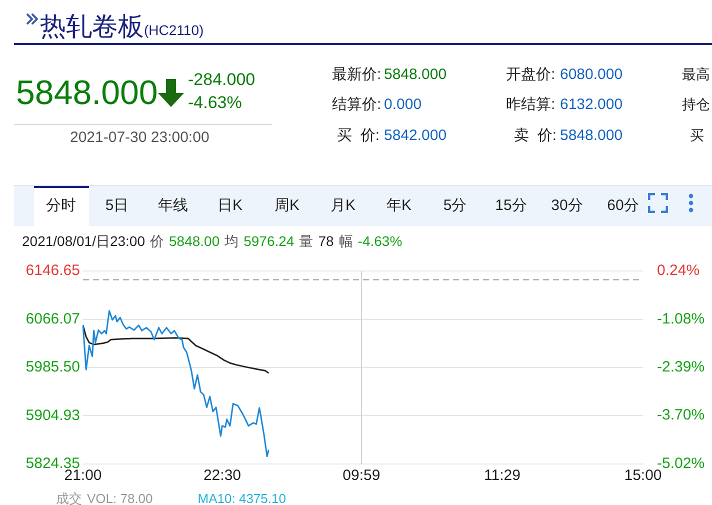 This screenshot has height=505, width=712. What do you see at coordinates (53, 415) in the screenshot?
I see `y-tick-label: 5904.93` at bounding box center [53, 415].